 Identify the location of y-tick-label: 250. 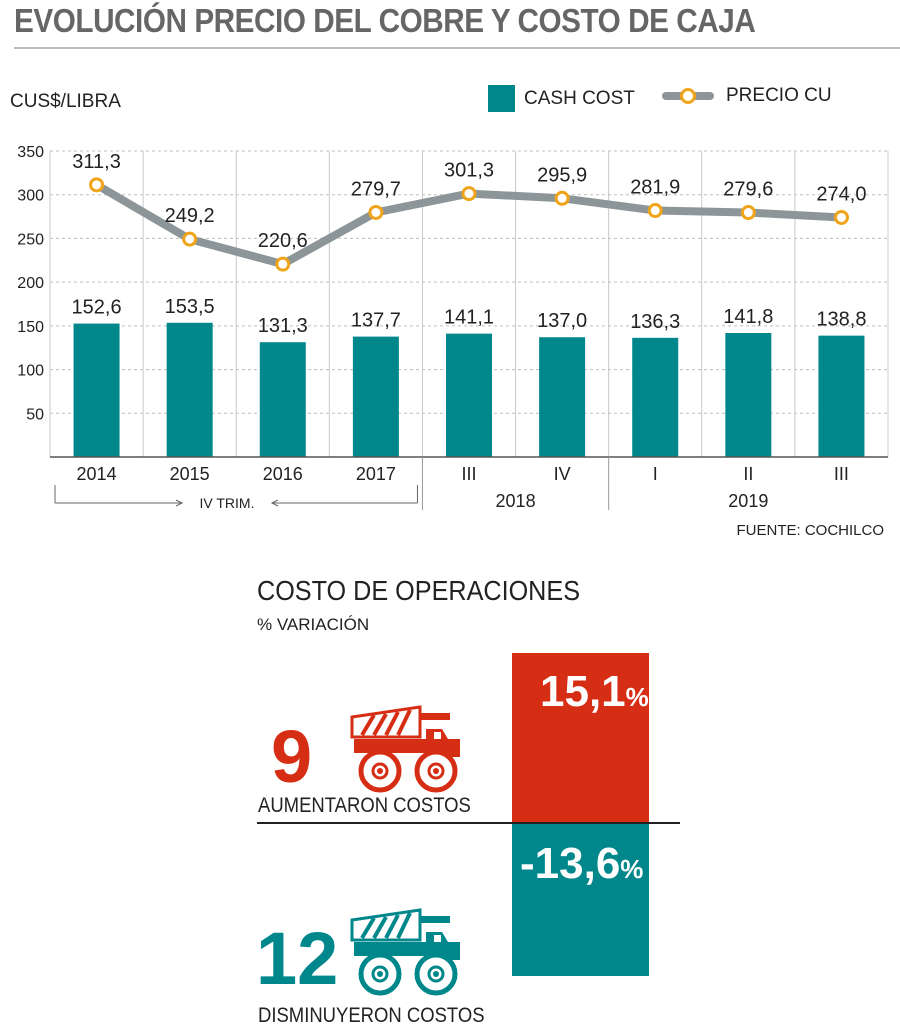
(30, 239).